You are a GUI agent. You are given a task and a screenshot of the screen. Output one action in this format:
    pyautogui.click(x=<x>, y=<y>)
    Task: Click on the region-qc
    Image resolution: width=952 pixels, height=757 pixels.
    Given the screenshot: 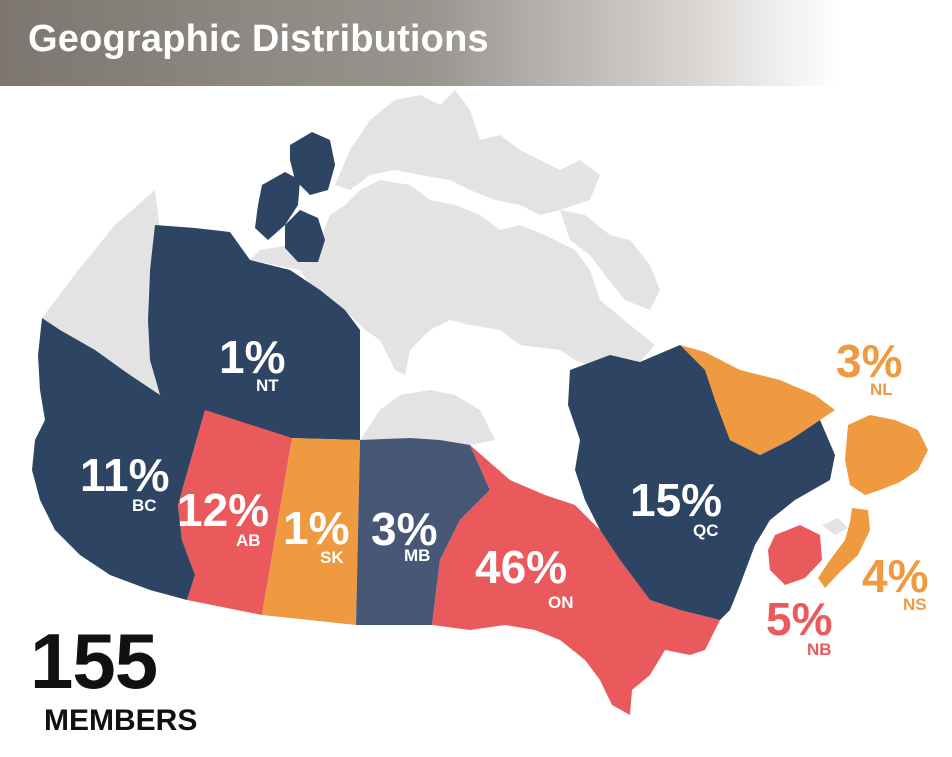 What is the action you would take?
    pyautogui.click(x=701, y=482)
    